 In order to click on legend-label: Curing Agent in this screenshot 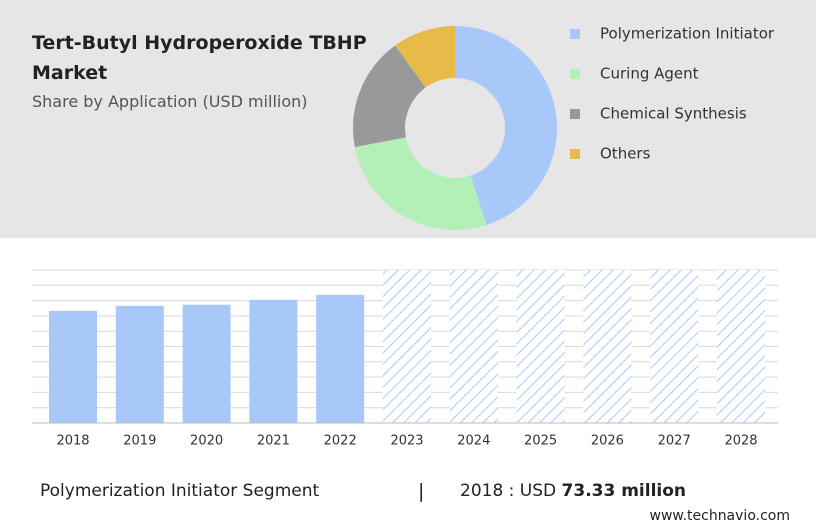, I will do `click(649, 74)`.